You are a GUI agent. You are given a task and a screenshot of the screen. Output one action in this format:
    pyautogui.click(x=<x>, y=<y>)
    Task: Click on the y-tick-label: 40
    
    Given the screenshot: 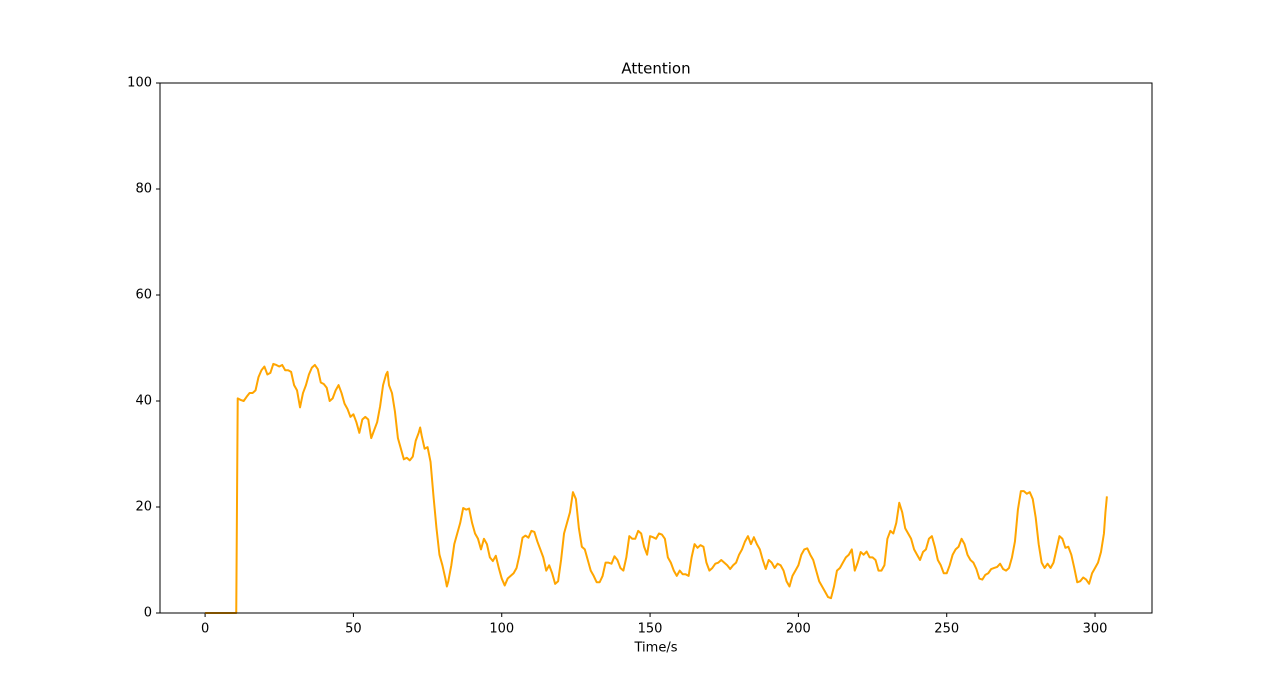 What is the action you would take?
    pyautogui.click(x=143, y=401)
    